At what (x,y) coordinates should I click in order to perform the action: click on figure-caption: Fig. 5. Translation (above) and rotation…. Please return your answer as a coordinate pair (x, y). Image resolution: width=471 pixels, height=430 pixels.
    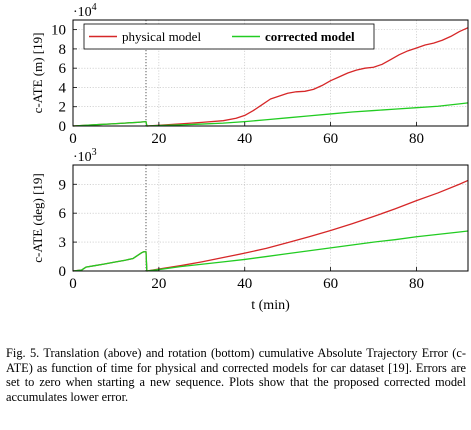
    Looking at the image, I should click on (236, 375).